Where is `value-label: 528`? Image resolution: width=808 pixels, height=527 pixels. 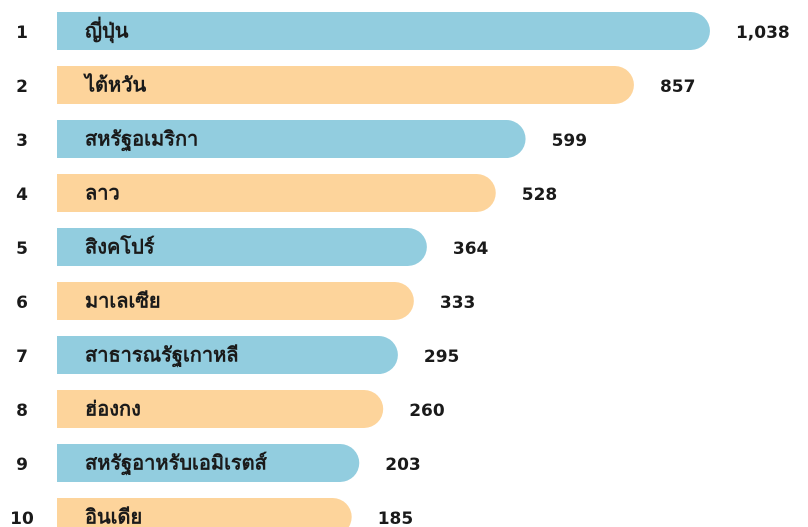 value-label: 528 is located at coordinates (540, 195).